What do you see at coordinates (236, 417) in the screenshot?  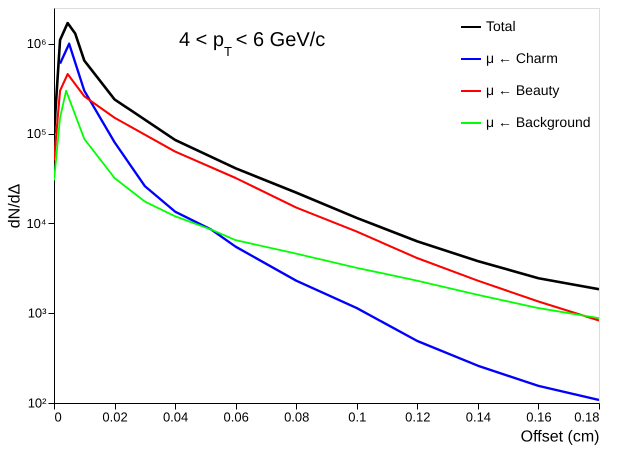 I see `x-tick-label: 0.06` at bounding box center [236, 417].